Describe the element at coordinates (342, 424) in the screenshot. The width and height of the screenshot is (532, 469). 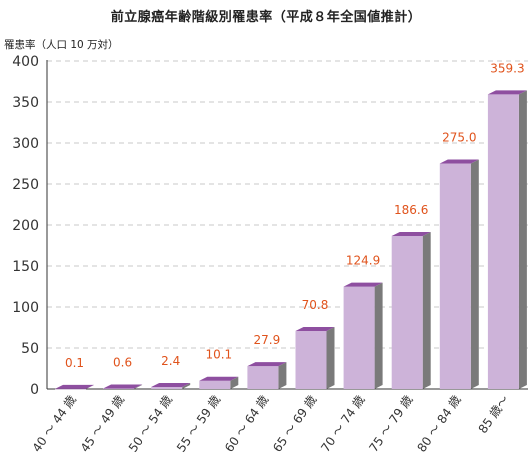
I see `x-tick-label: 70 ～ 74 歳` at that location.